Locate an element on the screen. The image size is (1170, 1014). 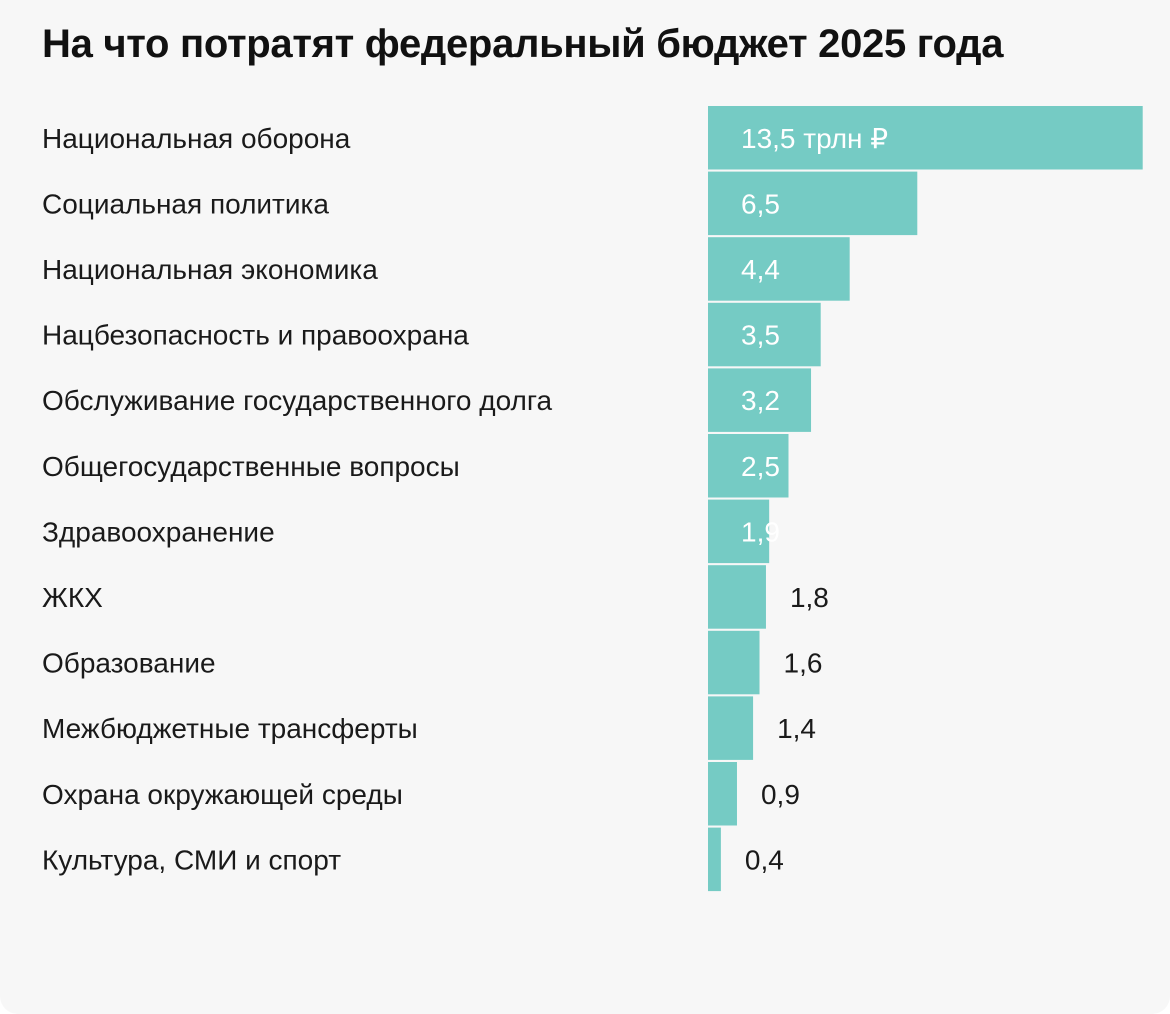
value-label: 2,5 is located at coordinates (760, 466).